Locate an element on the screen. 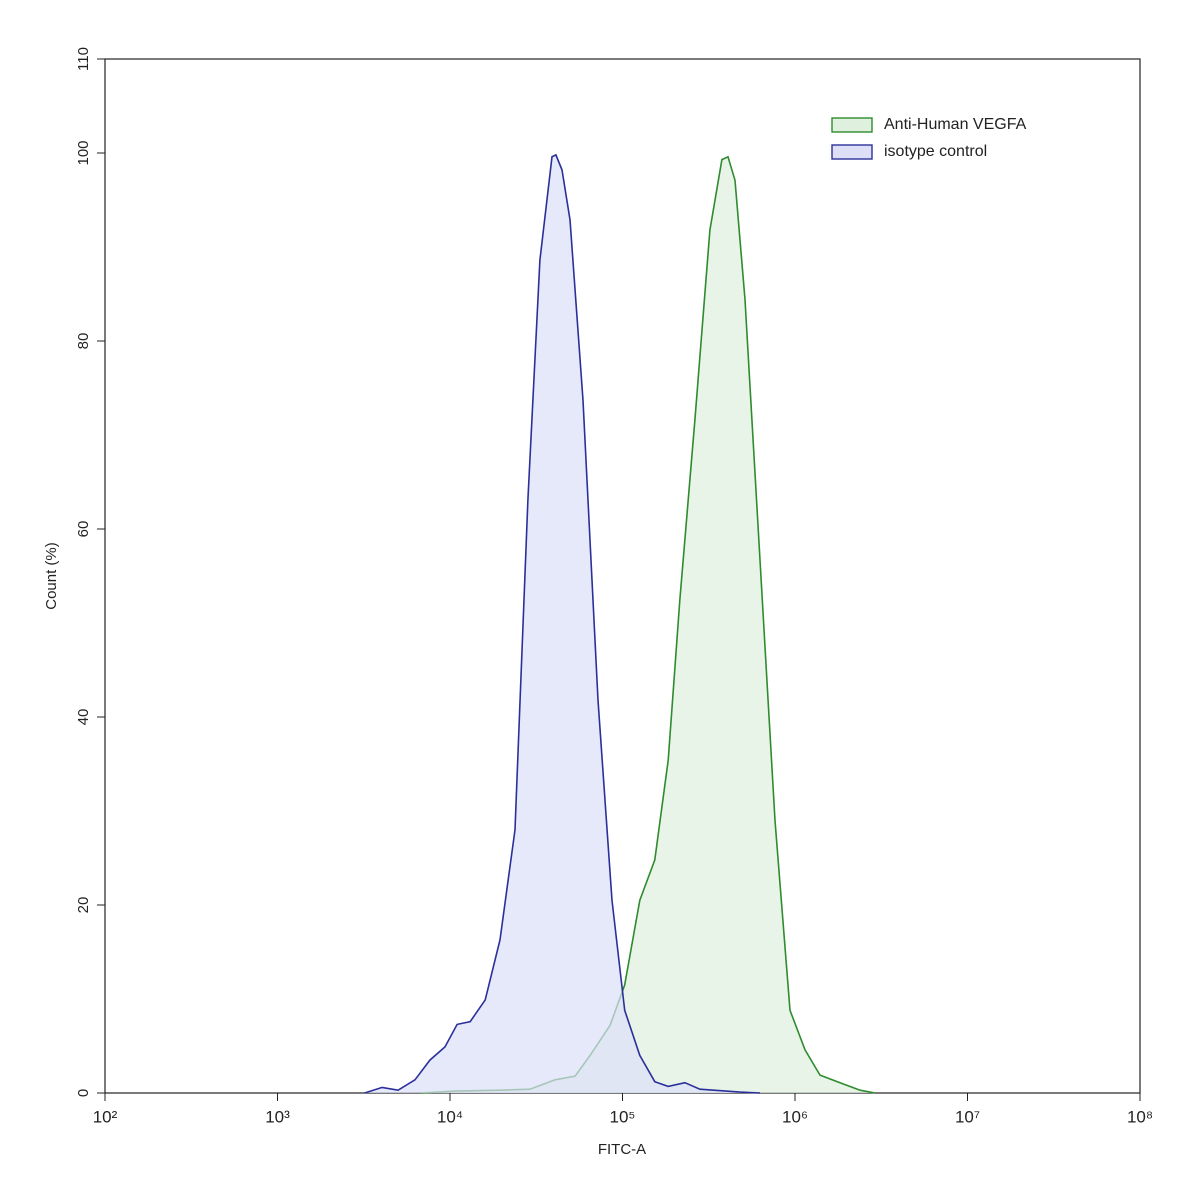 The image size is (1197, 1193). y-tick-label: 60 is located at coordinates (83, 529).